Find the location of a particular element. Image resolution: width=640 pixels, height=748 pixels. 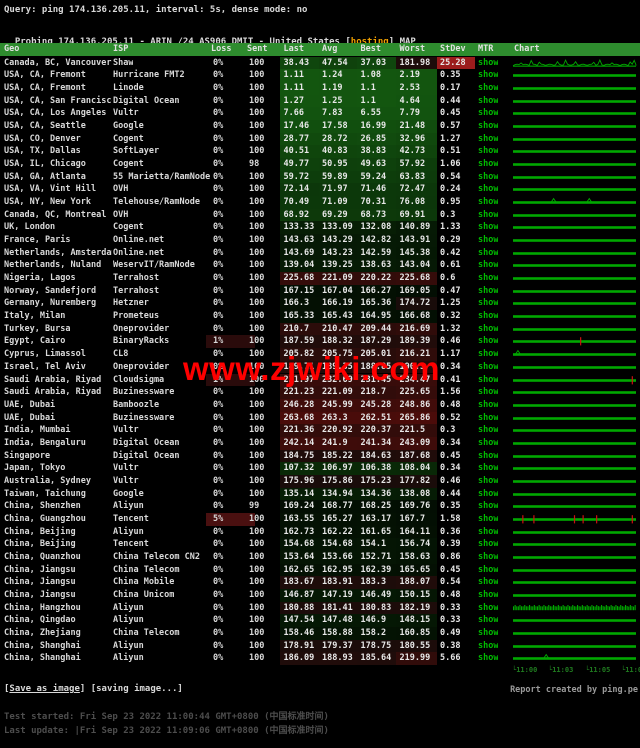

avg-cell: 71.09 is located at coordinates (337, 202).